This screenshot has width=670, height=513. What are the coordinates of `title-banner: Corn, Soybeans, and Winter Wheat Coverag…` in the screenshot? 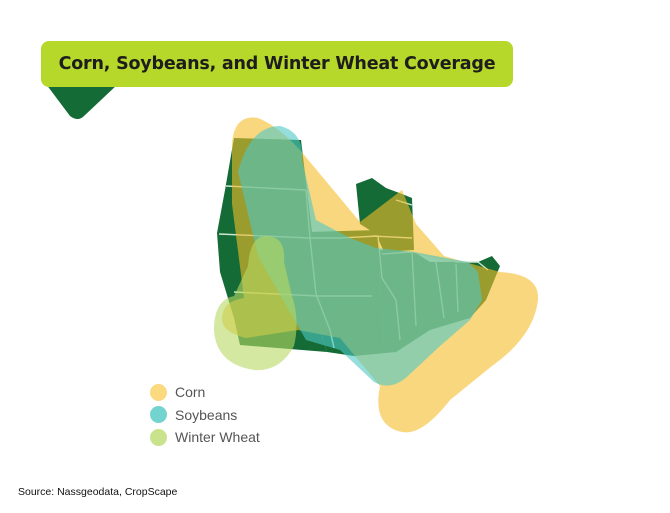 It's located at (277, 64).